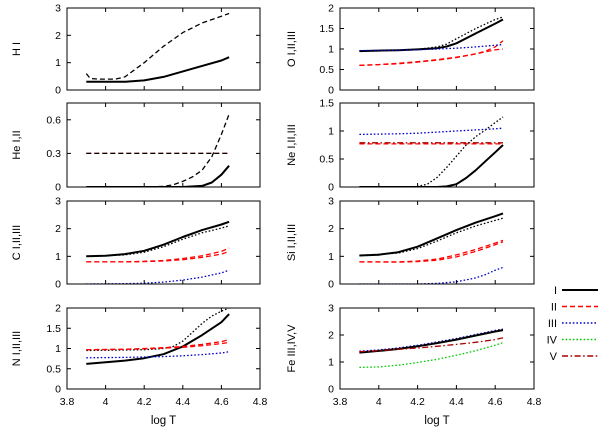 The width and height of the screenshot is (600, 430). Describe the element at coordinates (552, 341) in the screenshot. I see `legend-label: IV` at that location.